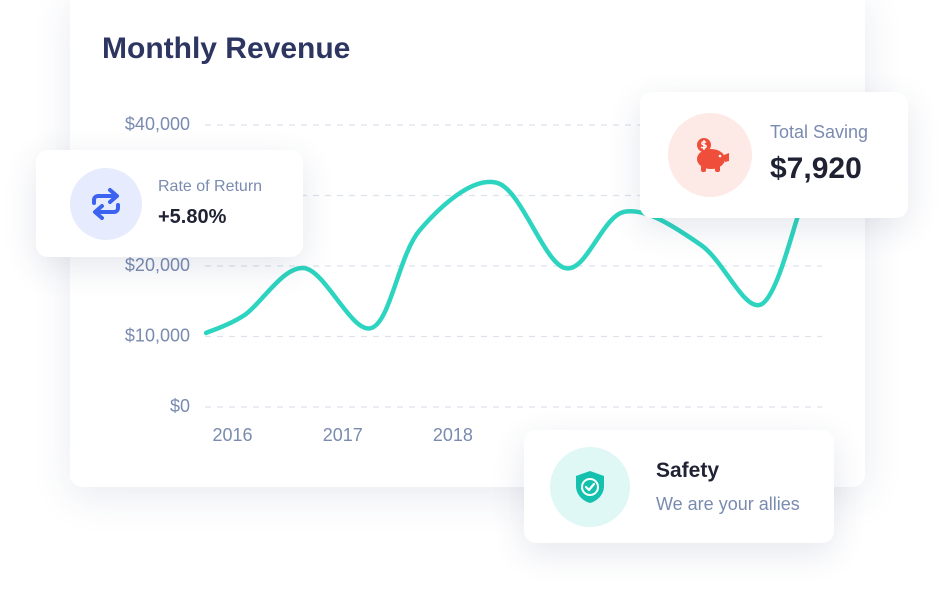 This screenshot has width=945, height=590. I want to click on rate-label: Rate of Return, so click(210, 186).